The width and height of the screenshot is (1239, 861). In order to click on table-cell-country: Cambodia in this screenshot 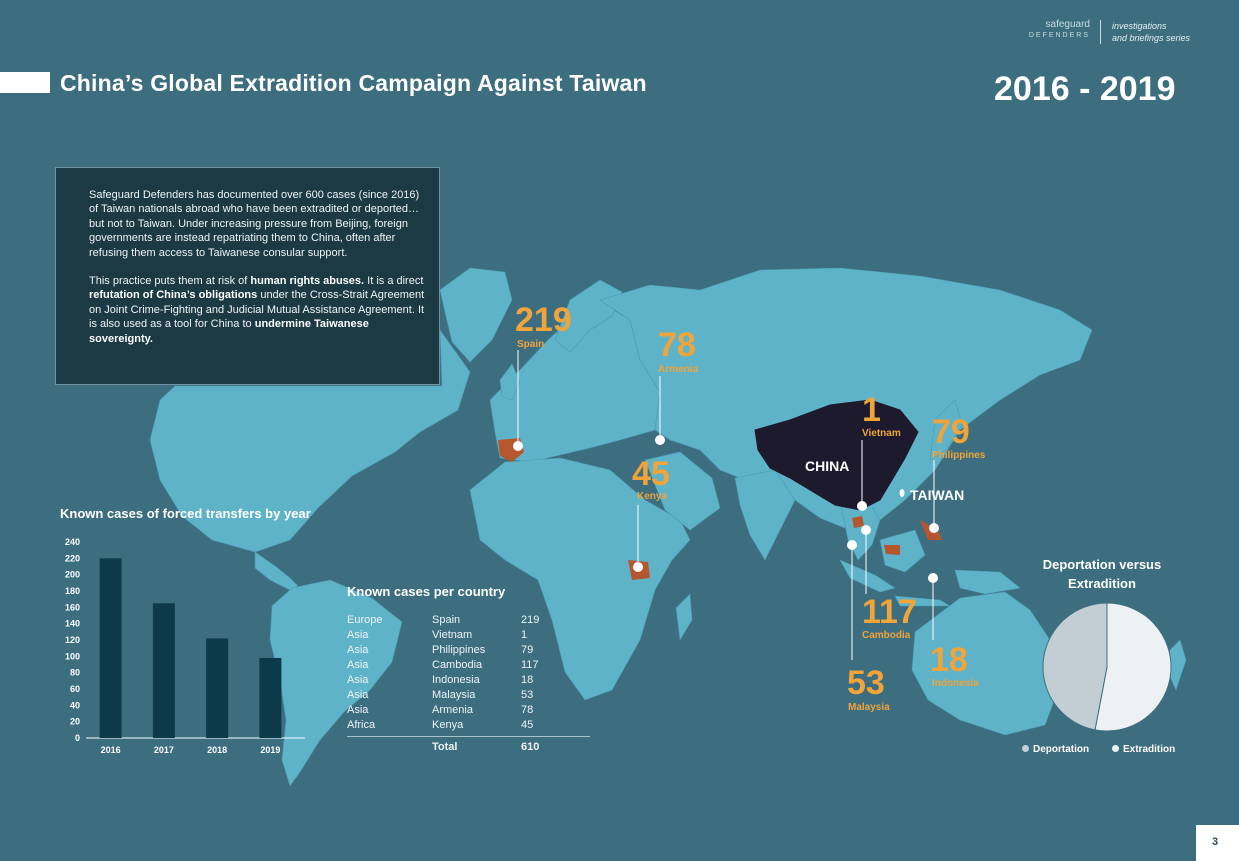, I will do `click(457, 665)`.